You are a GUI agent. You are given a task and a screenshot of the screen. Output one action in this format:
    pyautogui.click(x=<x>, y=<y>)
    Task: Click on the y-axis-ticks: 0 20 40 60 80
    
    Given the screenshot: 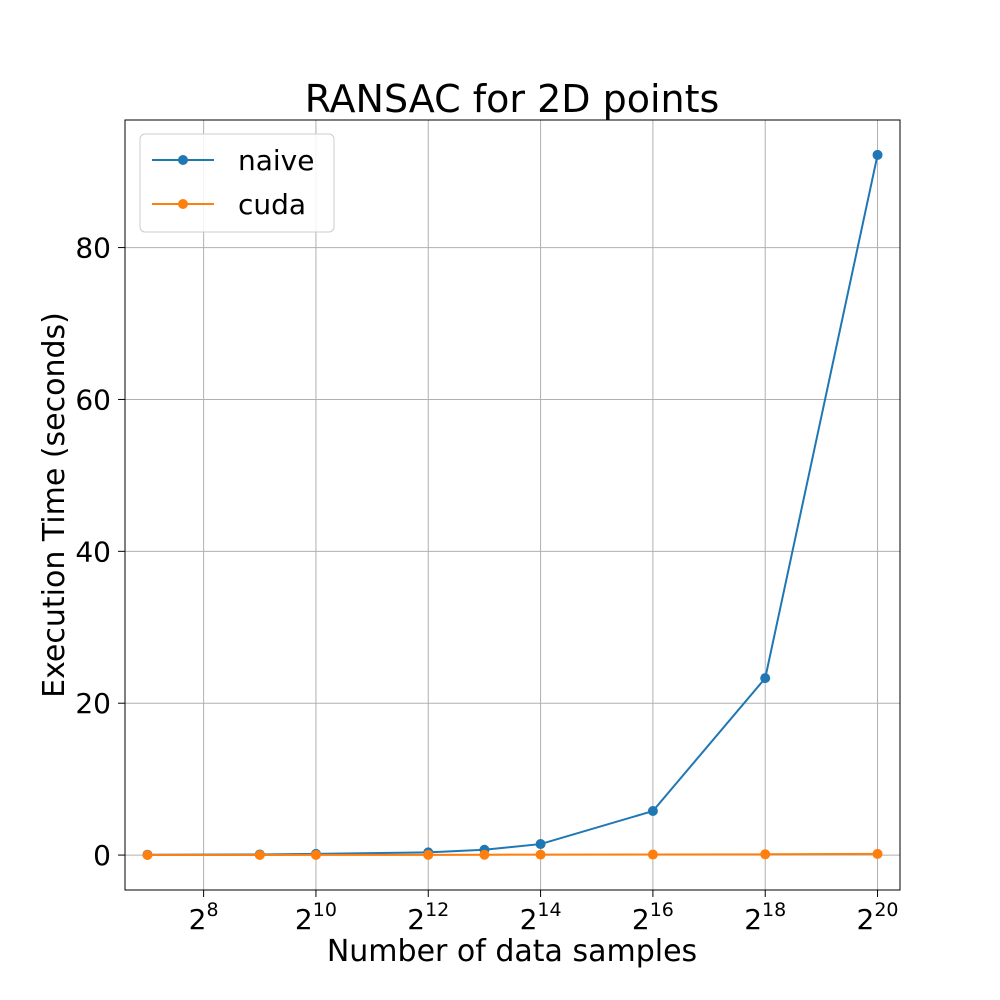 What is the action you would take?
    pyautogui.click(x=100, y=552)
    